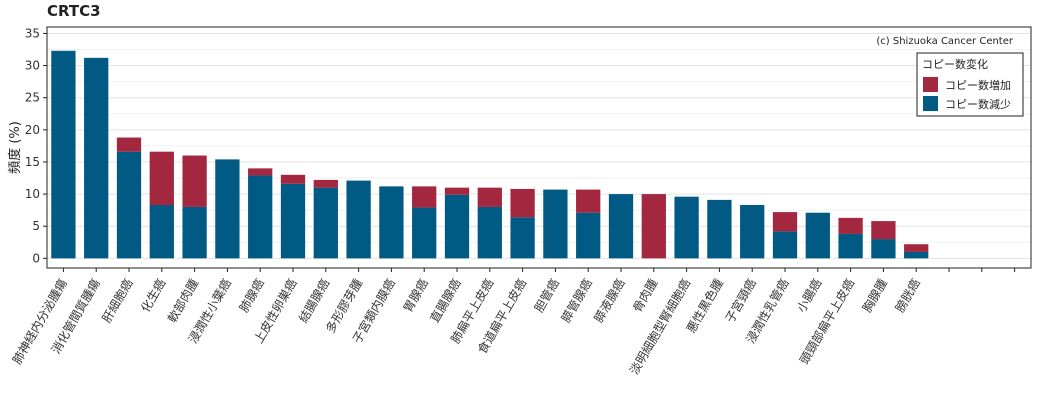 Image resolution: width=1039 pixels, height=400 pixels. What do you see at coordinates (15, 147) in the screenshot?
I see `y-axis-label: 頻度 (%)` at bounding box center [15, 147].